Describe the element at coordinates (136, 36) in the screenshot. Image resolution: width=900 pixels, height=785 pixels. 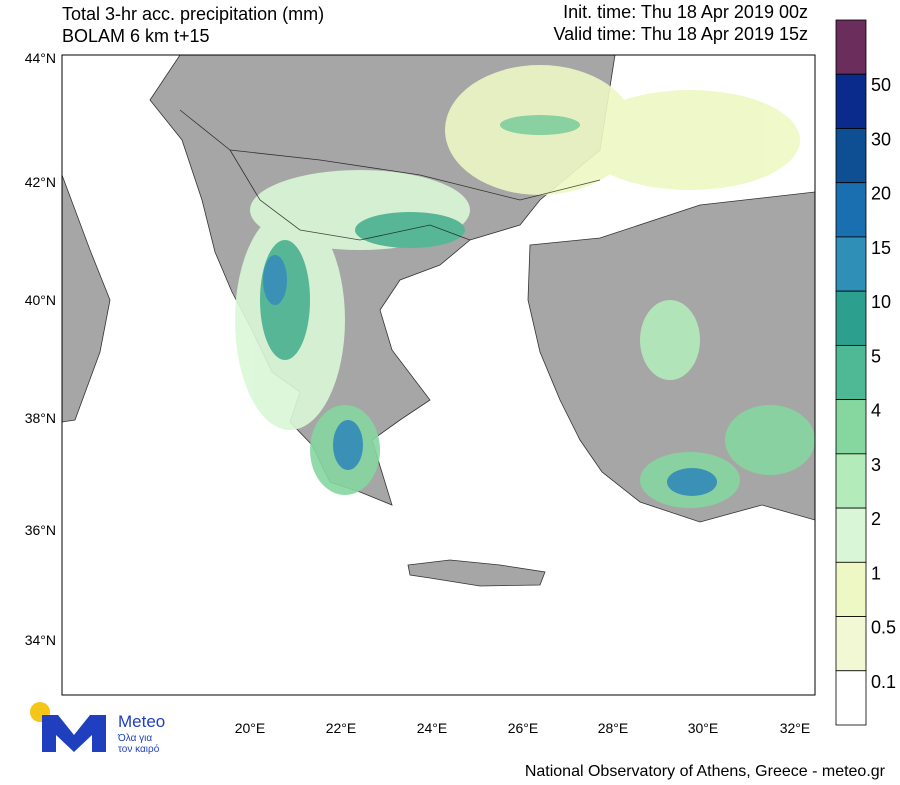
I see `subtitle: BOLAM 6 km t+15` at that location.